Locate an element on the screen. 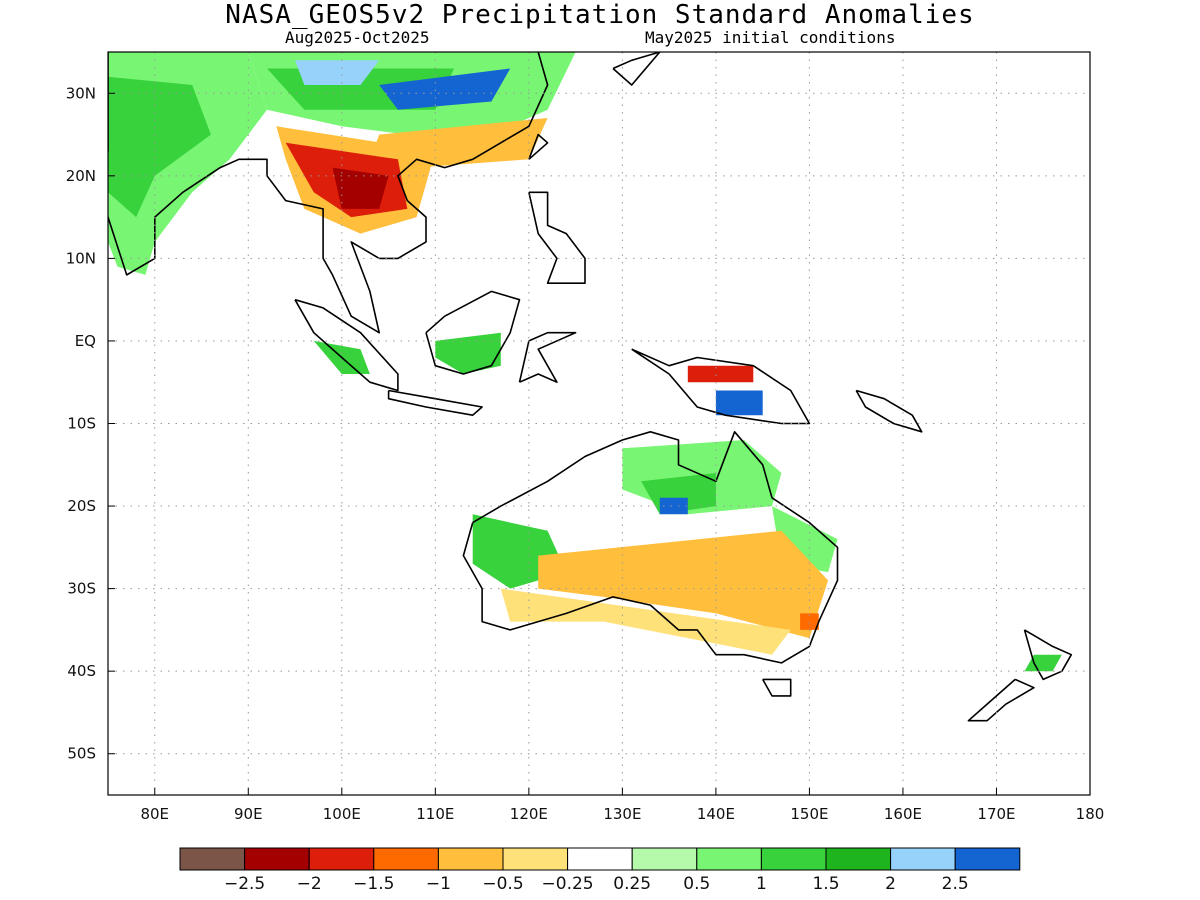 This screenshot has width=1200, height=900. lat-tick-label: 30N is located at coordinates (81, 93).